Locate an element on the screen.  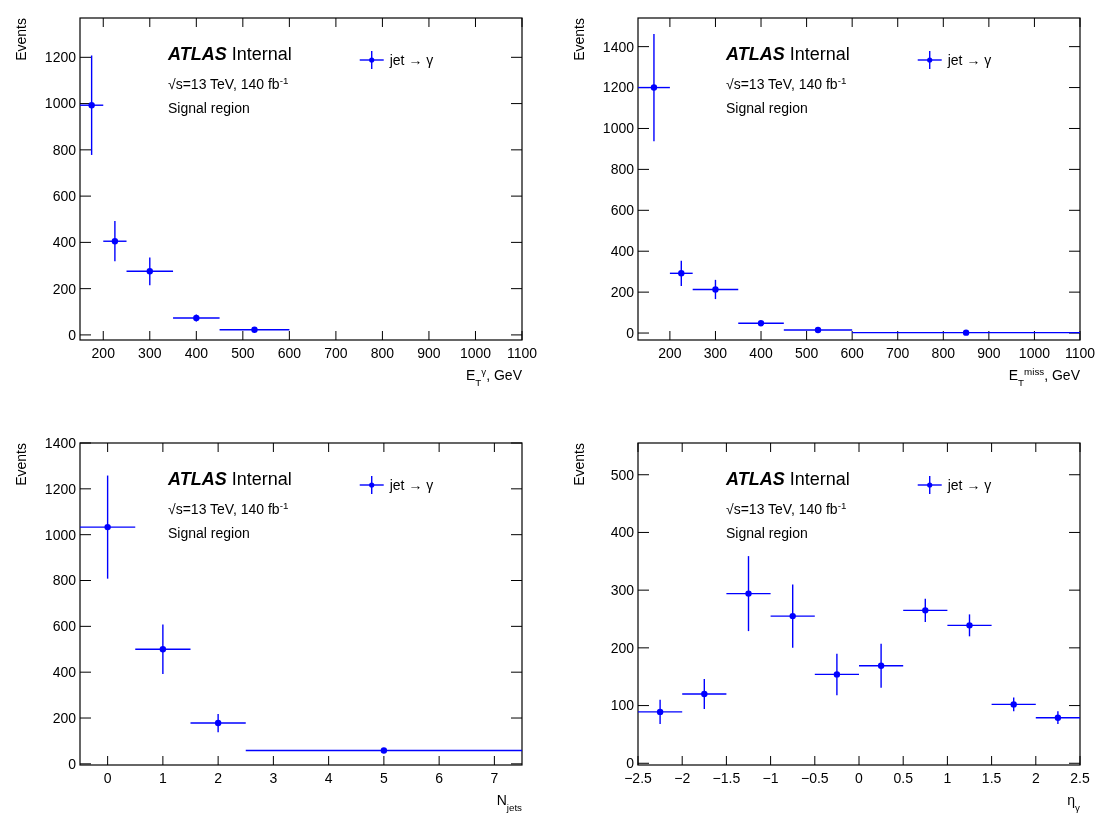
y-tick-label: 100 is located at coordinates (622, 705).